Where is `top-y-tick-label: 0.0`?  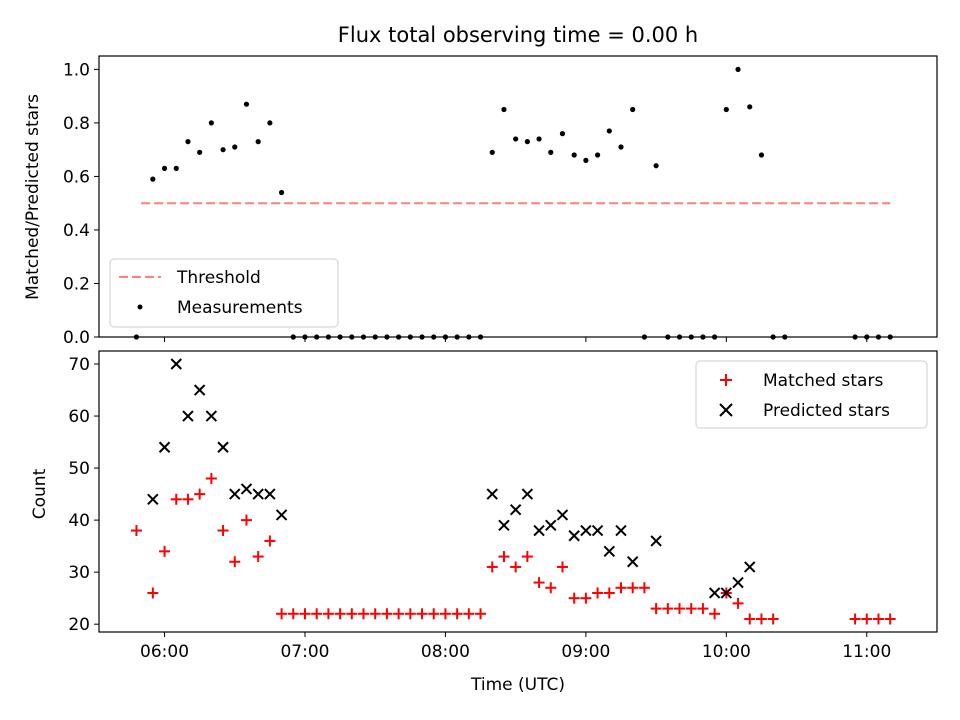 top-y-tick-label: 0.0 is located at coordinates (76, 338).